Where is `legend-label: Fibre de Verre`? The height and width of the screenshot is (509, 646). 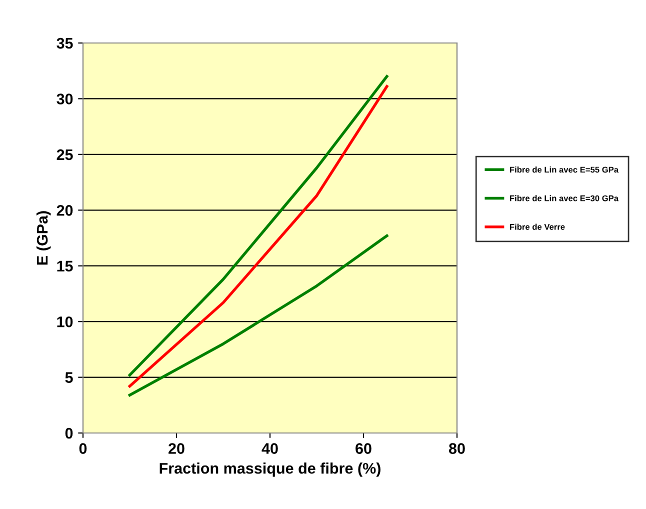
legend-label: Fibre de Verre is located at coordinates (537, 227).